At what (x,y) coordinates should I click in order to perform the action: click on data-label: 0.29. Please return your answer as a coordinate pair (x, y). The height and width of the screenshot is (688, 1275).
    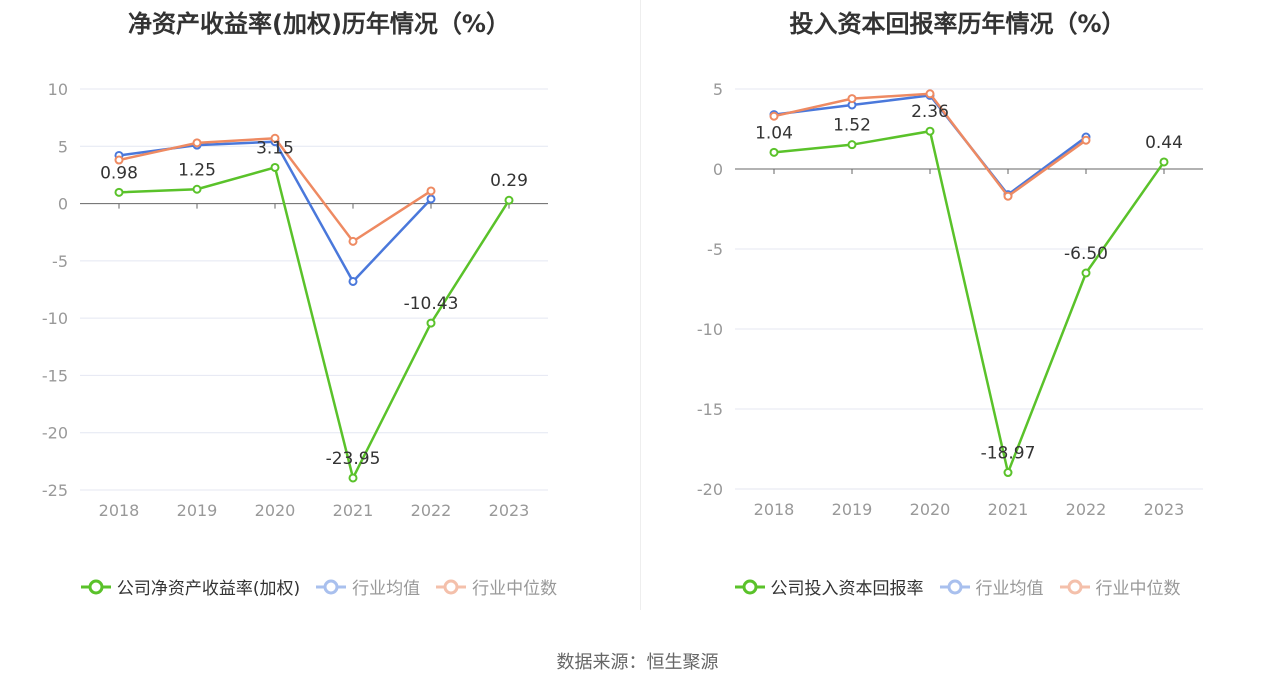
    Looking at the image, I should click on (509, 181).